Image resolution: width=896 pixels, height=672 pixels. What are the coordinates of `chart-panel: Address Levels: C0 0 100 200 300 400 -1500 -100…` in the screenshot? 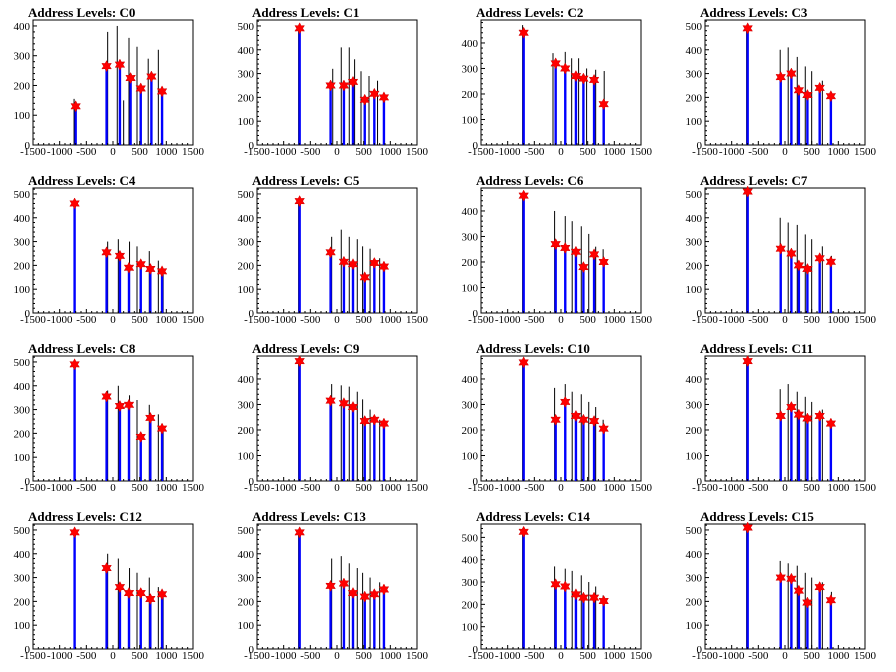 It's located at (112, 84).